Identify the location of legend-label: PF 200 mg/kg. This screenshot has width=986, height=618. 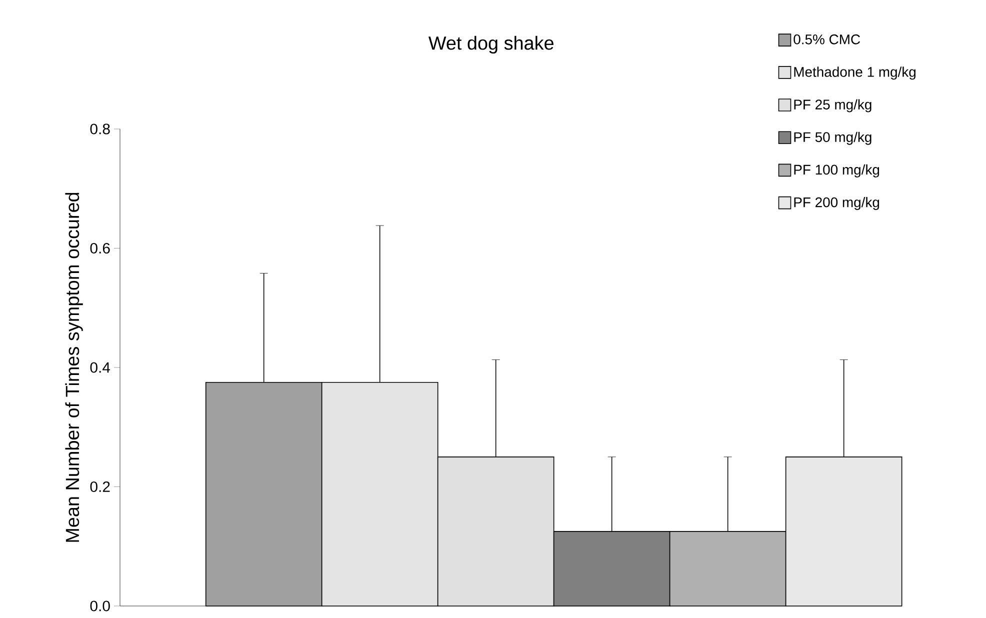
(837, 203).